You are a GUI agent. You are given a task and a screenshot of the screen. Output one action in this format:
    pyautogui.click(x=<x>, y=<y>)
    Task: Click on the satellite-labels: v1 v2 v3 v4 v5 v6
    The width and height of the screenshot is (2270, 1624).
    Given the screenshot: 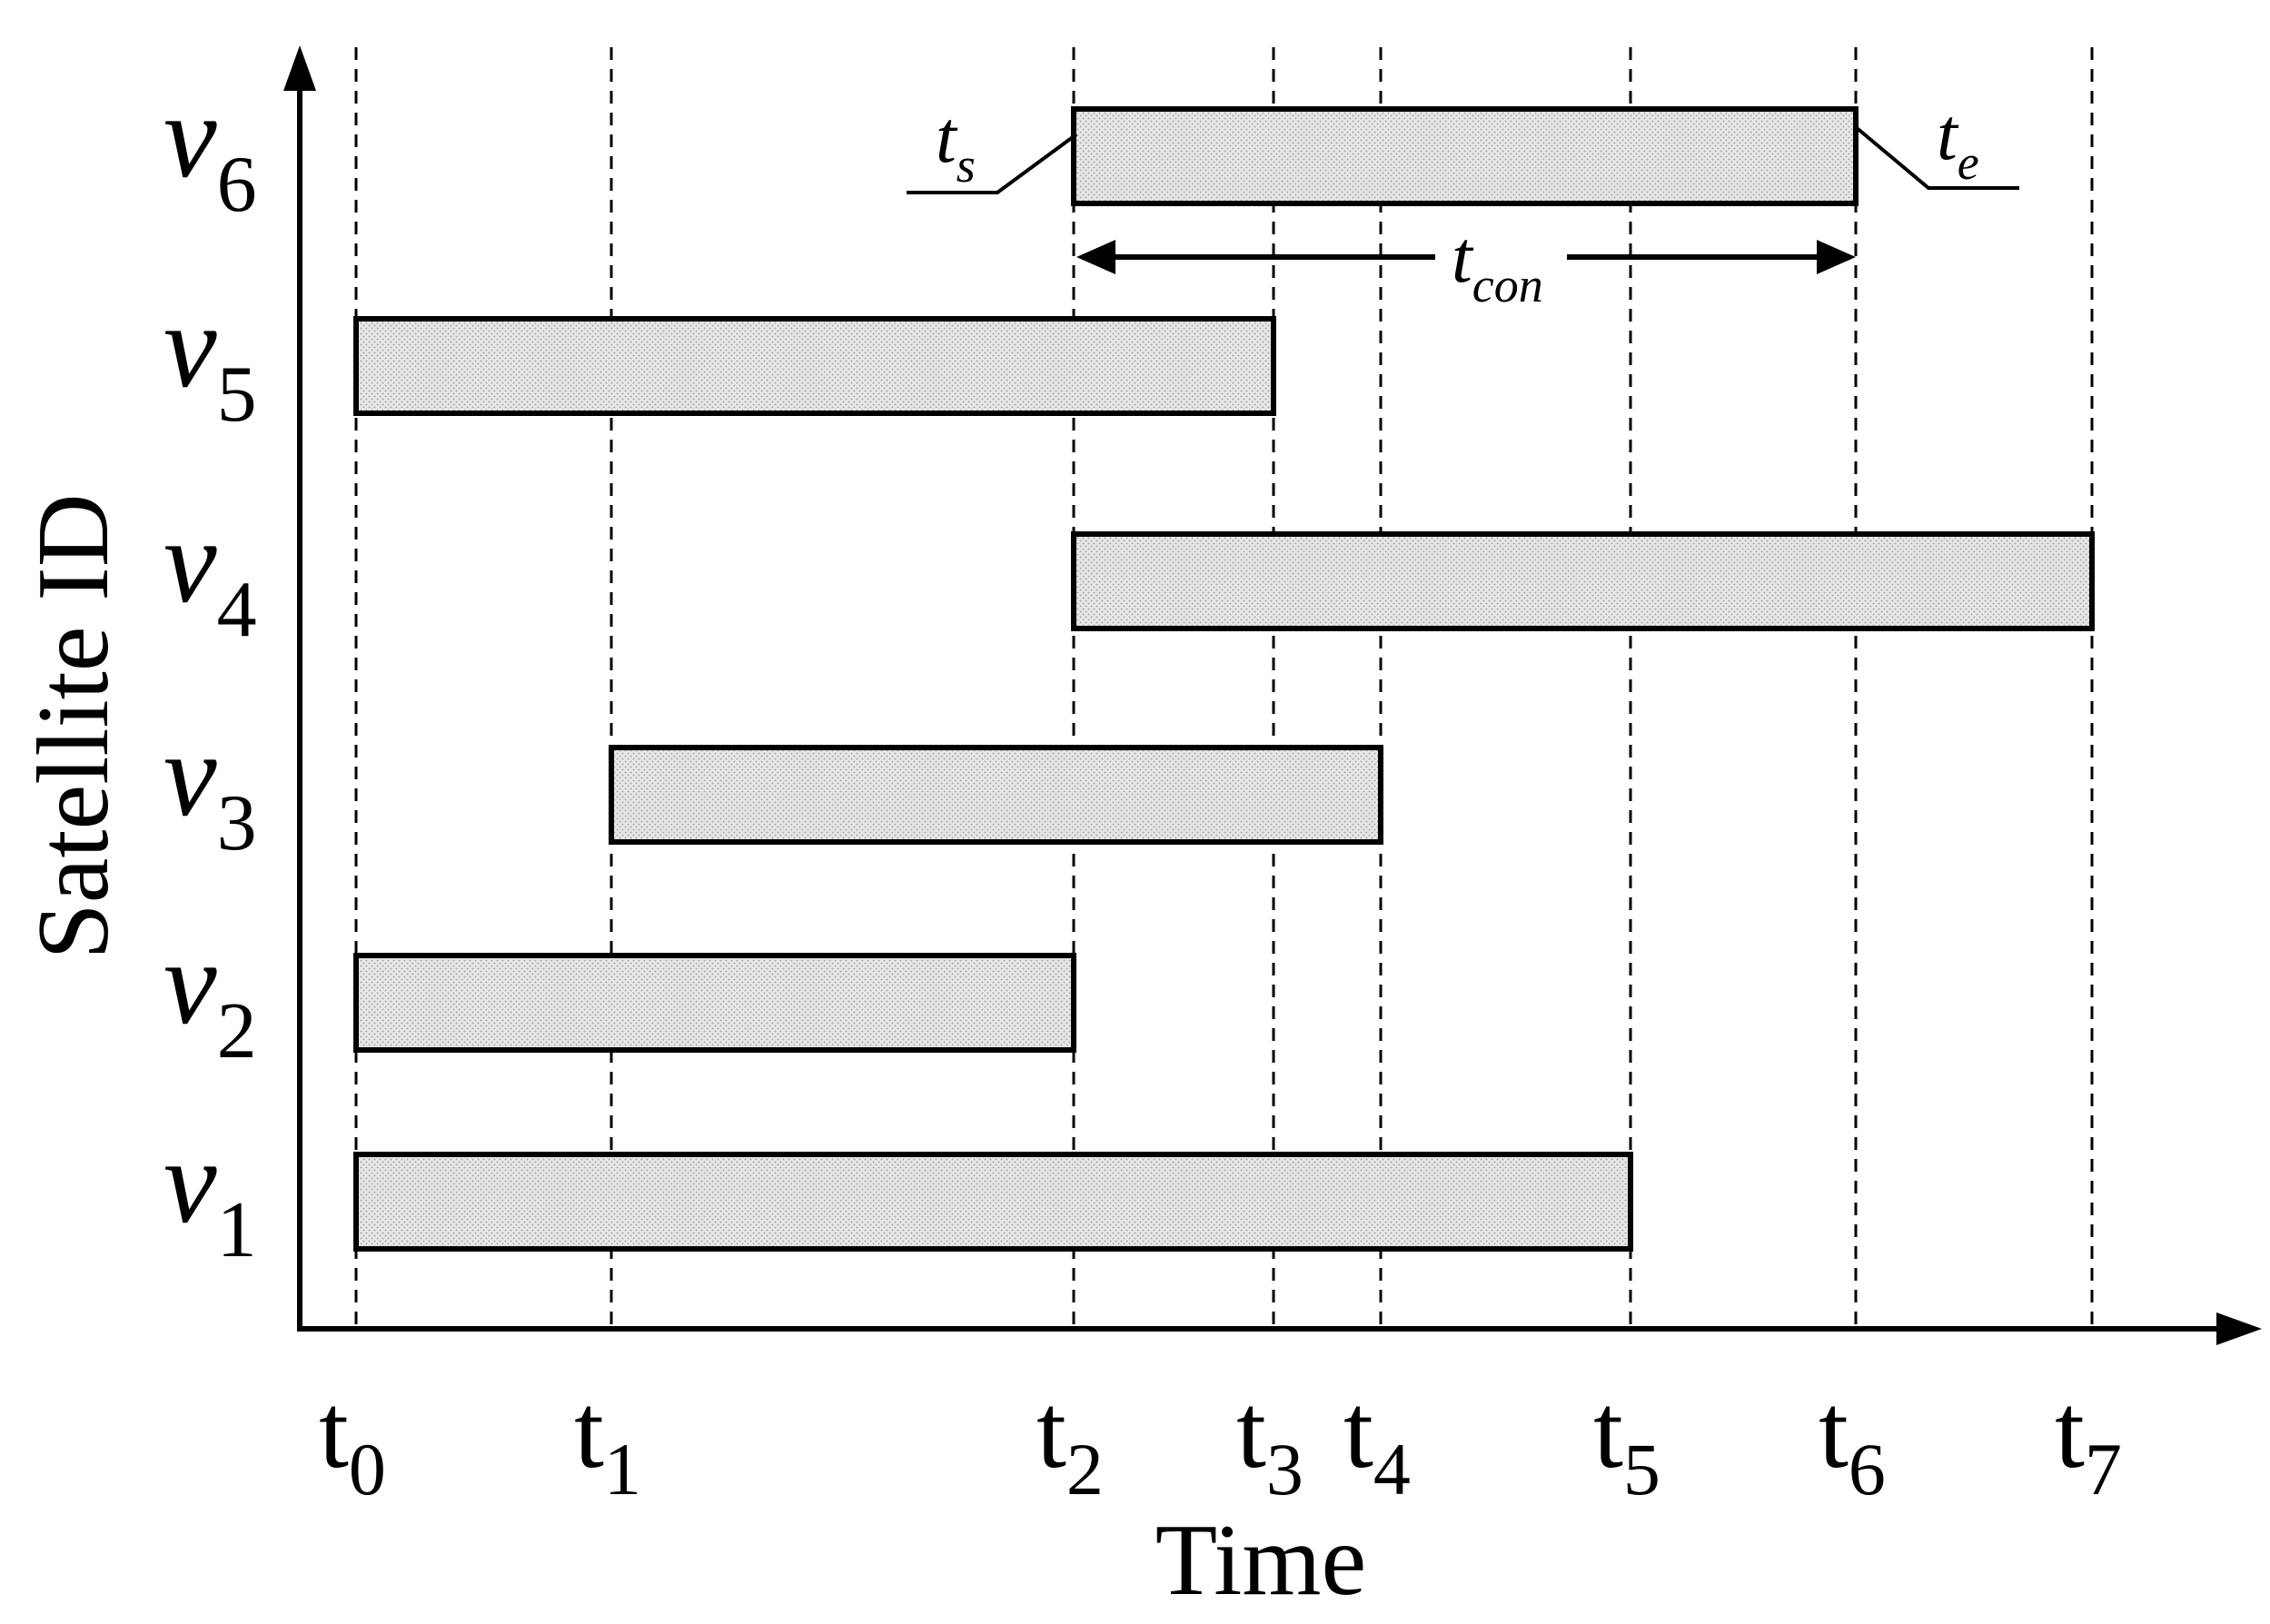 What is the action you would take?
    pyautogui.click(x=210, y=671)
    